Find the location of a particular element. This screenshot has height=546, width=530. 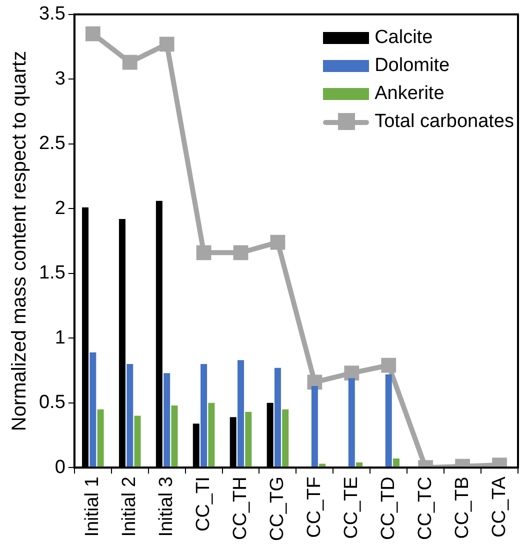

x-tick-label: CC_TA is located at coordinates (499, 507).